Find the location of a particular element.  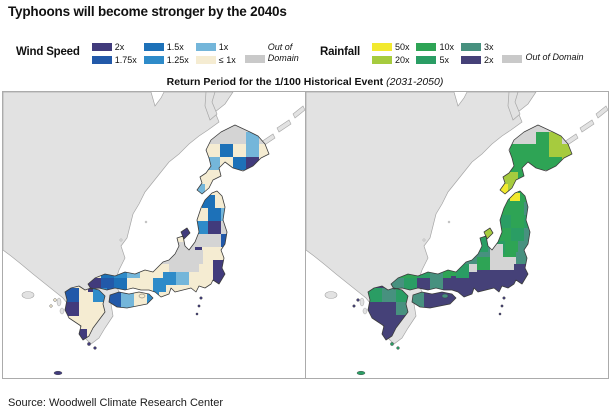

legend-item: ≤ 1x is located at coordinates (215, 59).